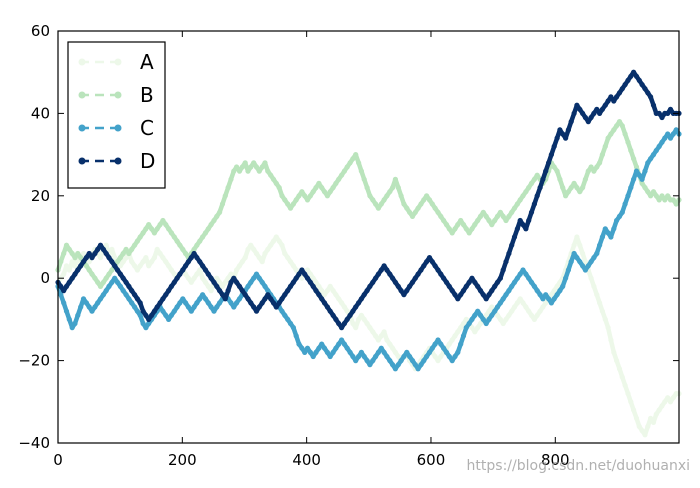 This screenshot has height=488, width=700. Describe the element at coordinates (58, 460) in the screenshot. I see `x-tick-label: 0` at that location.